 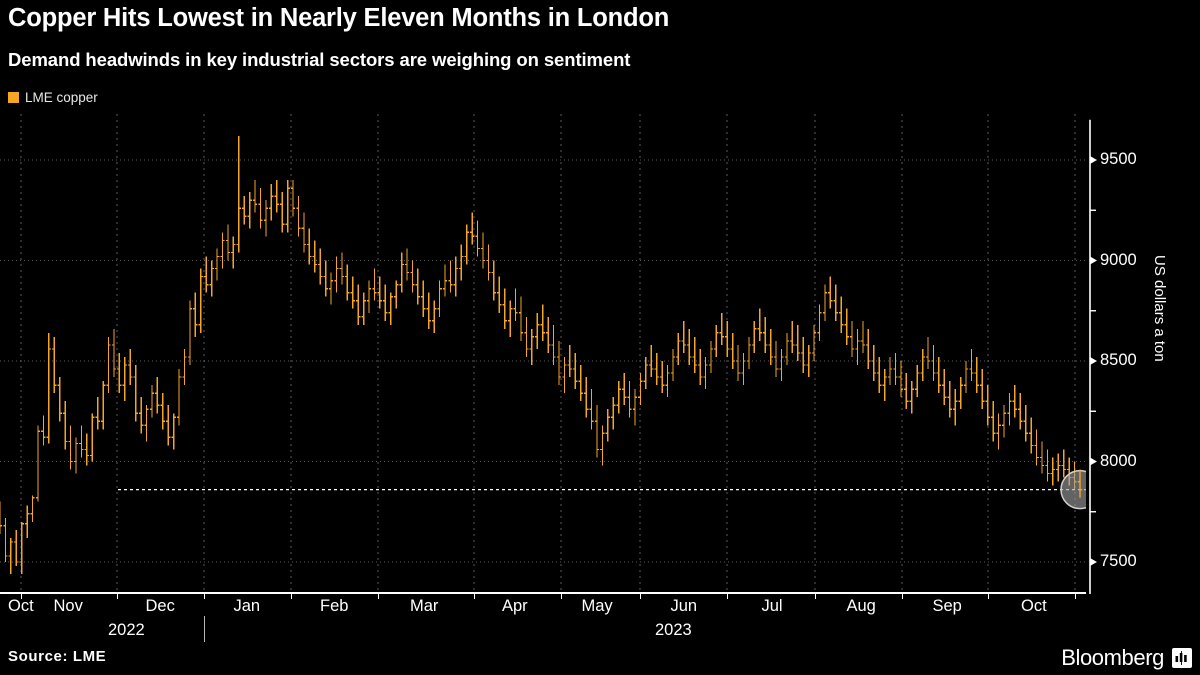 I want to click on x-axis-label: May, so click(x=597, y=606).